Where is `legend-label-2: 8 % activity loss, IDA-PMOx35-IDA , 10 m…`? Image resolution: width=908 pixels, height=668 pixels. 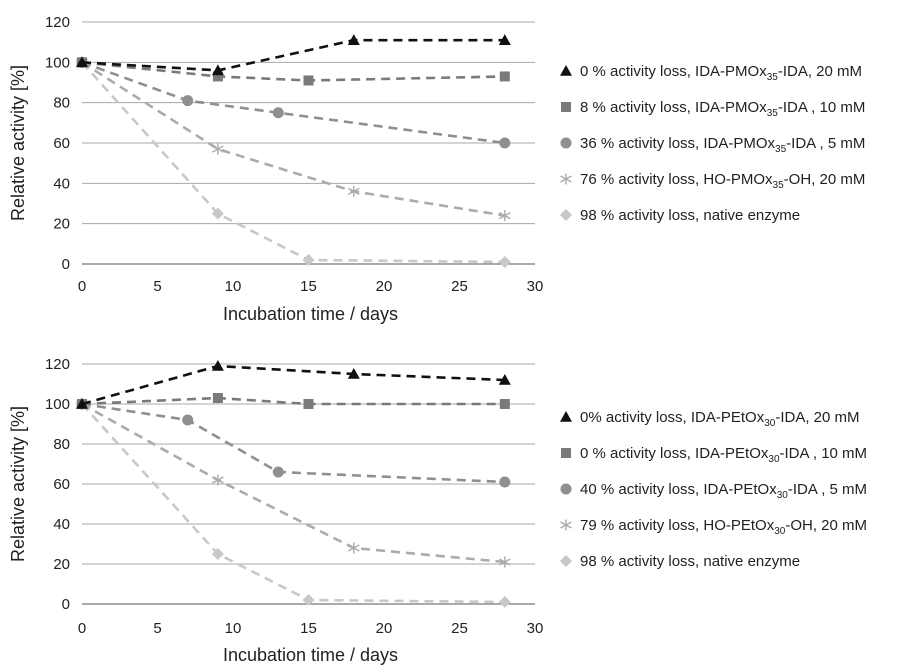 legend-label-2: 8 % activity loss, IDA-PMOx35-IDA , 10 m… is located at coordinates (722, 109).